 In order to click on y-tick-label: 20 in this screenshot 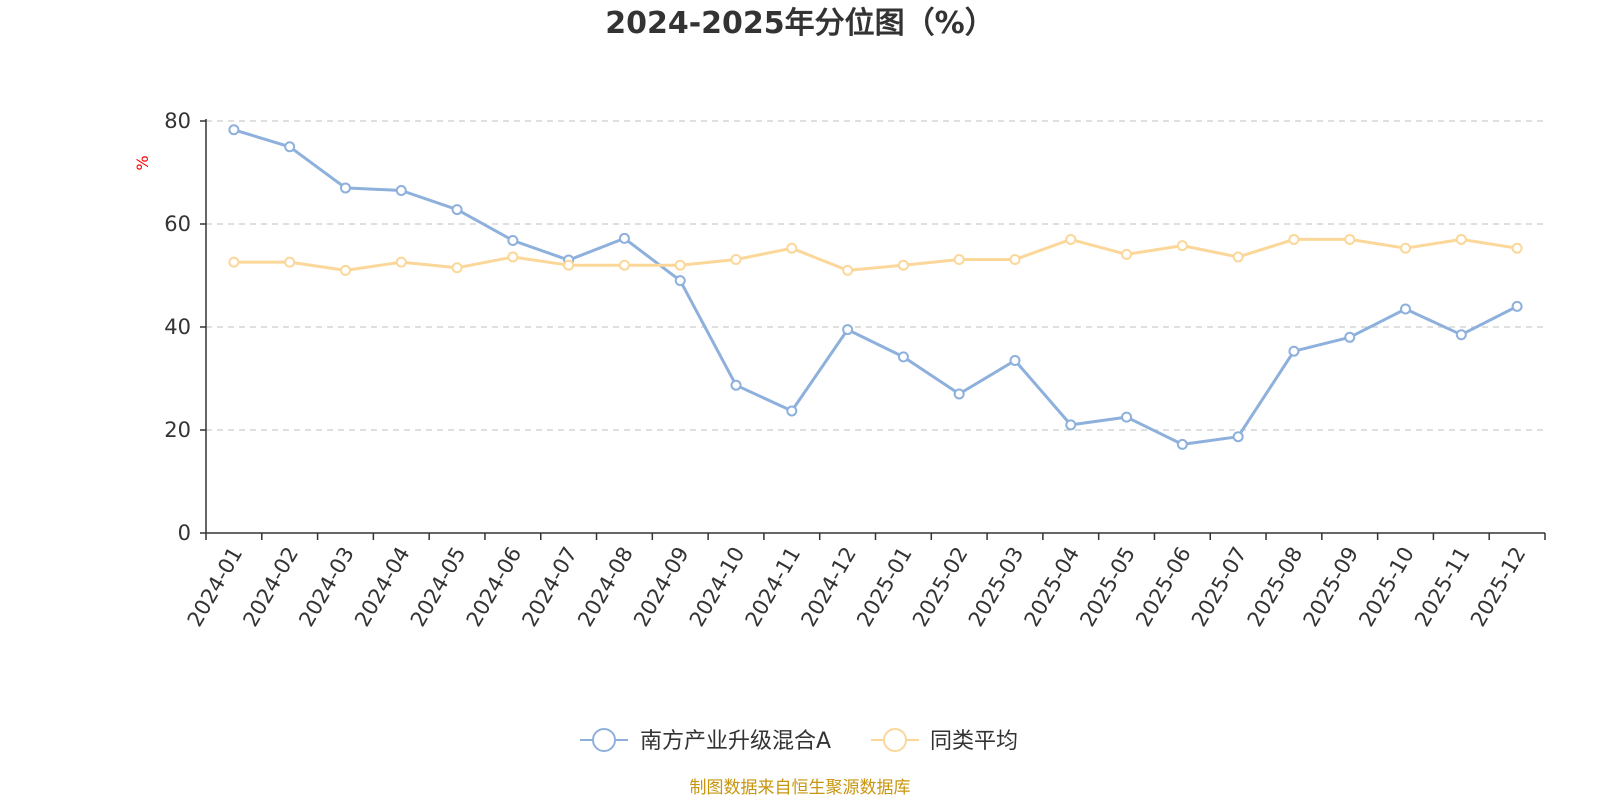, I will do `click(177, 430)`.